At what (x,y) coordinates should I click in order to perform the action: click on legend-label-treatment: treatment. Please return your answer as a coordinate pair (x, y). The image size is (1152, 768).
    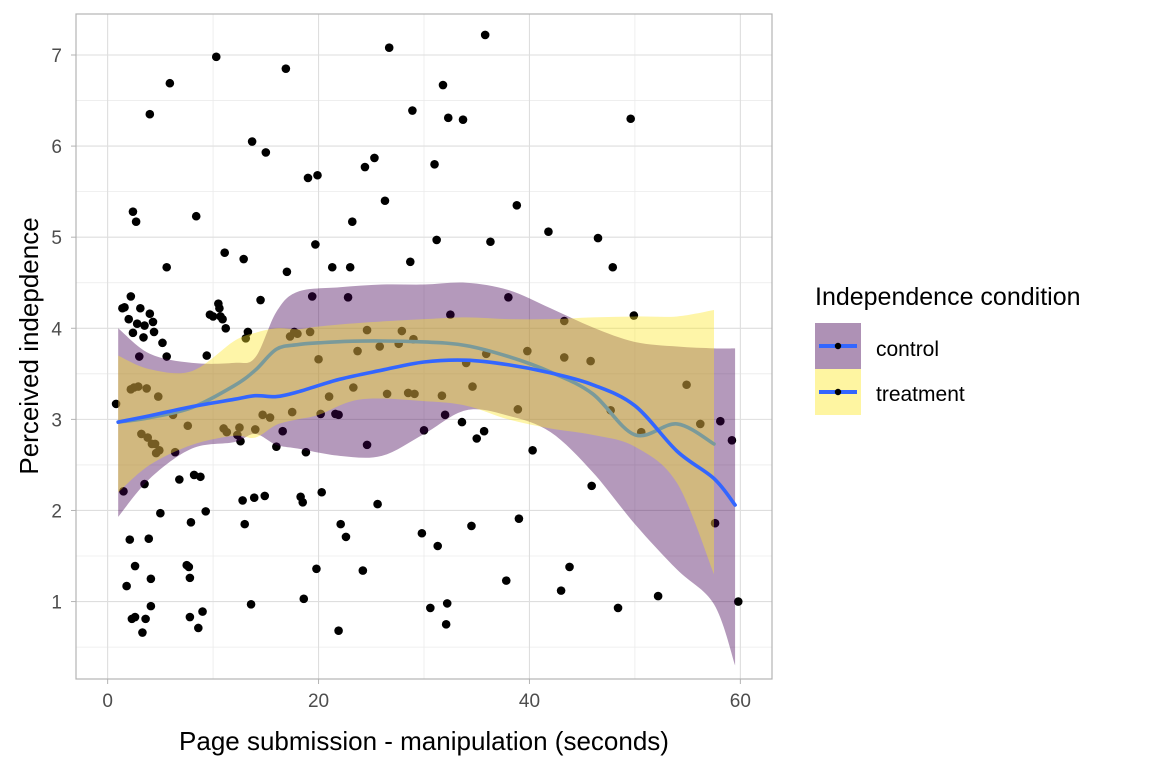
    Looking at the image, I should click on (920, 394).